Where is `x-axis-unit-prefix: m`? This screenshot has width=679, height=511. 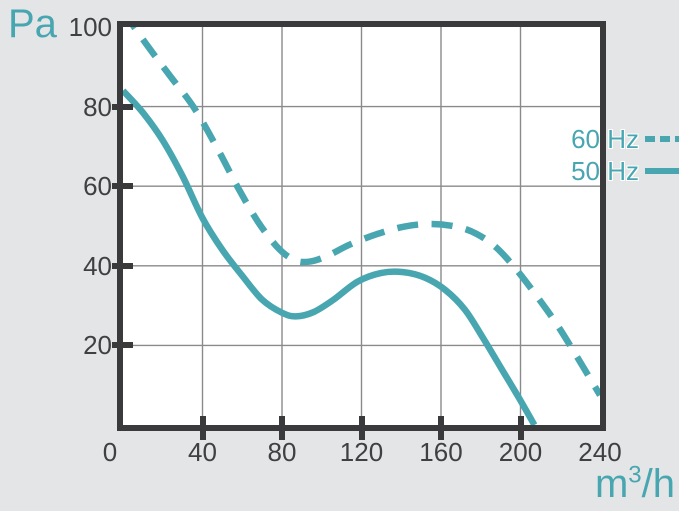 x-axis-unit-prefix: m is located at coordinates (611, 484).